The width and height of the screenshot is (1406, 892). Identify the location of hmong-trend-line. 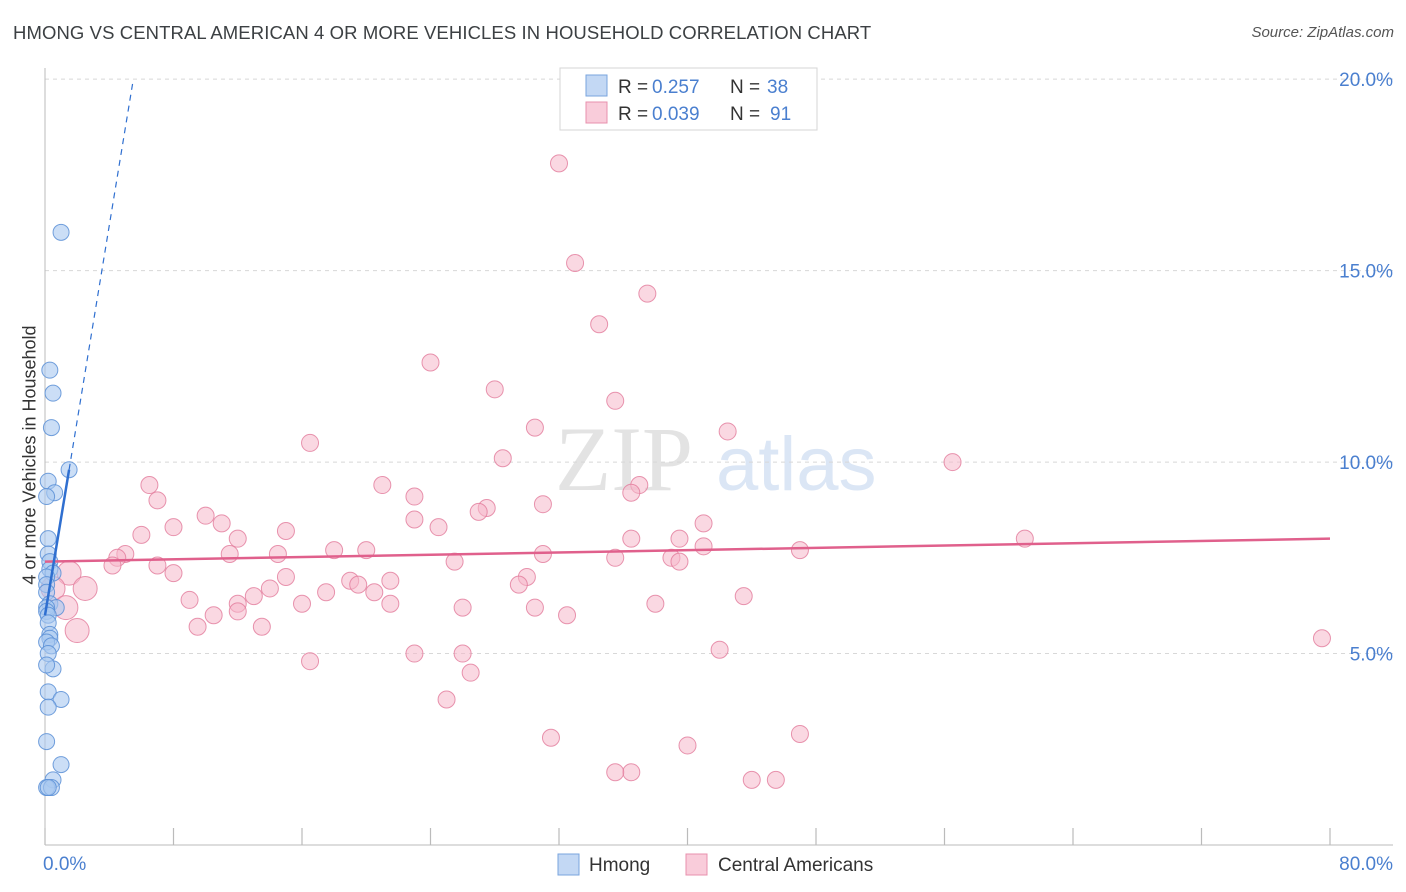
(57, 542).